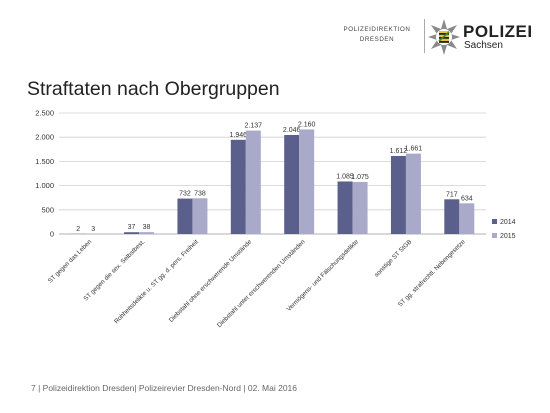 This screenshot has width=550, height=413. Describe the element at coordinates (345, 176) in the screenshot. I see `data-label: 1.085` at that location.